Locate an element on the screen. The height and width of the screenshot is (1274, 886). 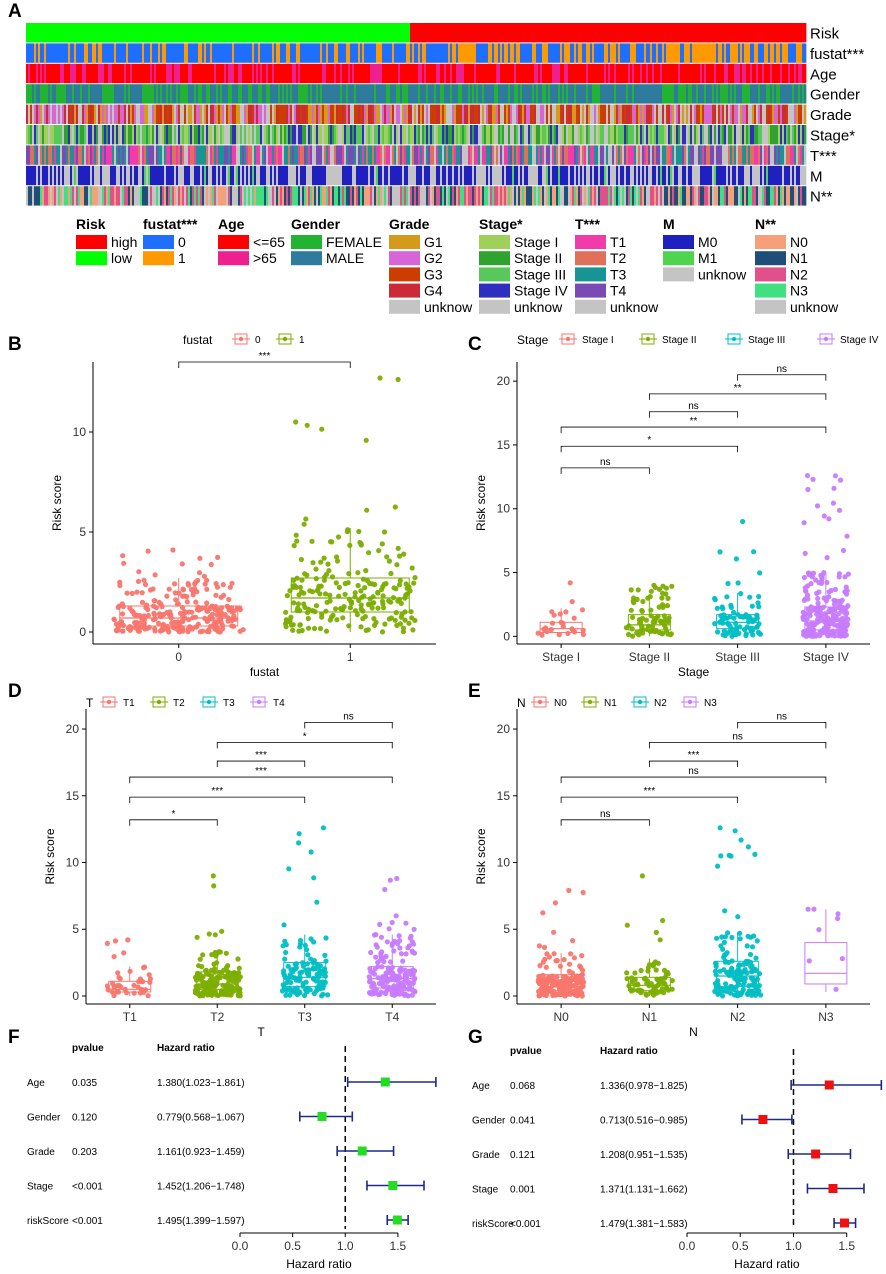
significance-label: *** is located at coordinates (217, 791).